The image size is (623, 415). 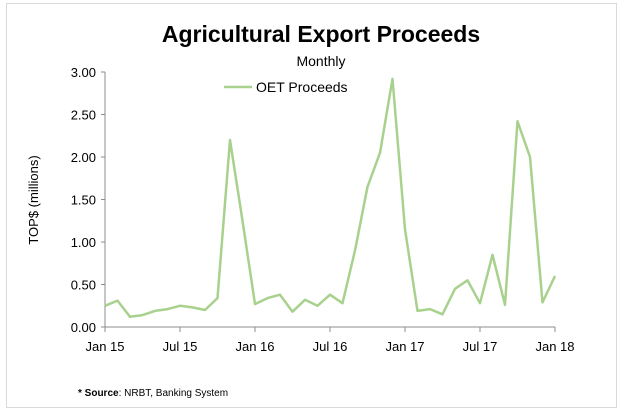 I want to click on x-tick-label: Jan 17, so click(x=404, y=346).